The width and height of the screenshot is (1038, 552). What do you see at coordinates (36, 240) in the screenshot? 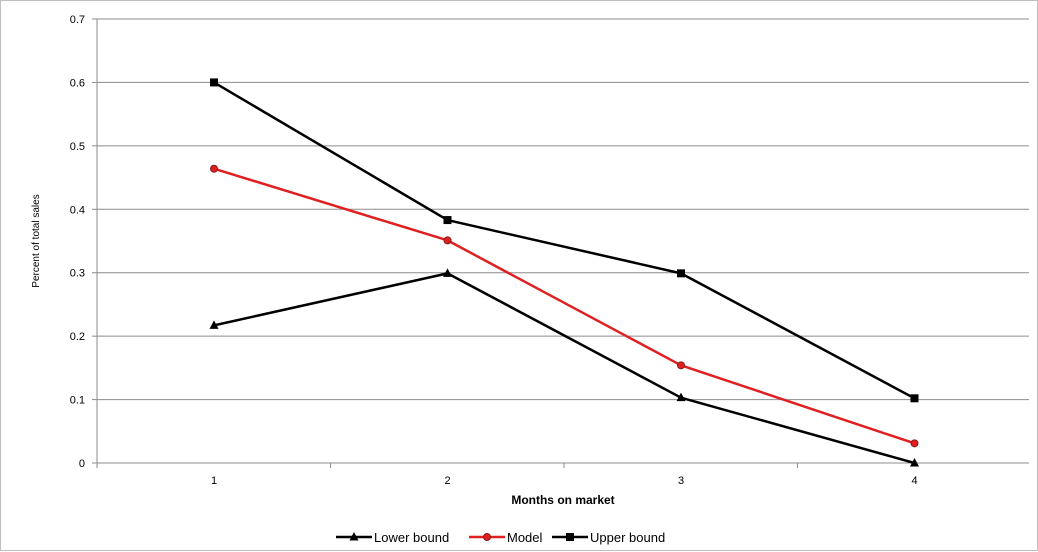
I see `y-axis-label: Percent of total sales` at bounding box center [36, 240].